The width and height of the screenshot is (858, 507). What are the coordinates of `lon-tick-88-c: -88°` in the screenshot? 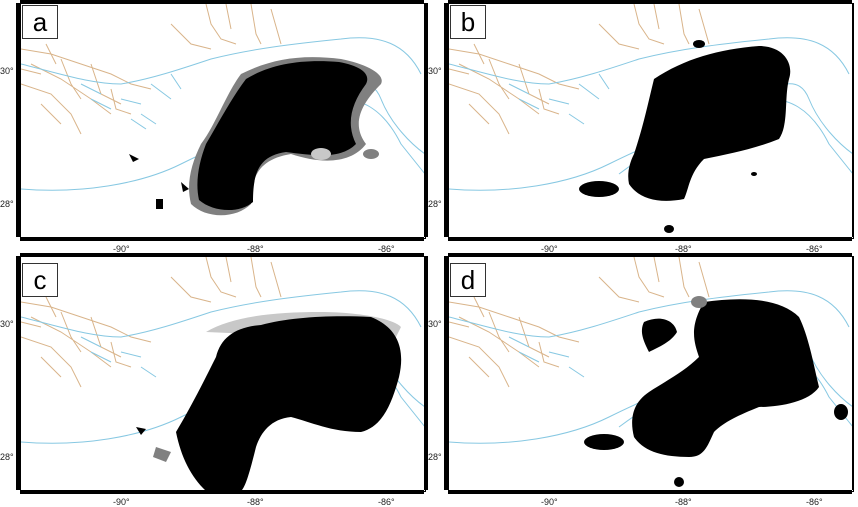 It's located at (255, 502).